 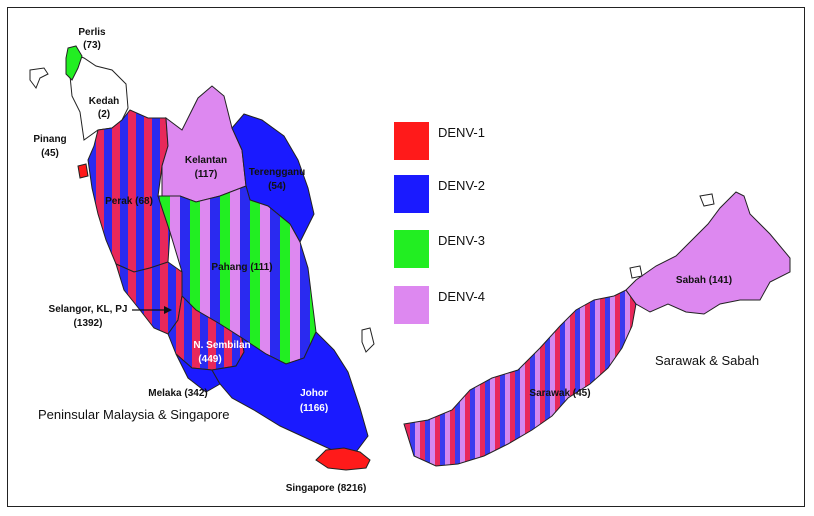 I want to click on label-perlis-count: (73), so click(x=92, y=45).